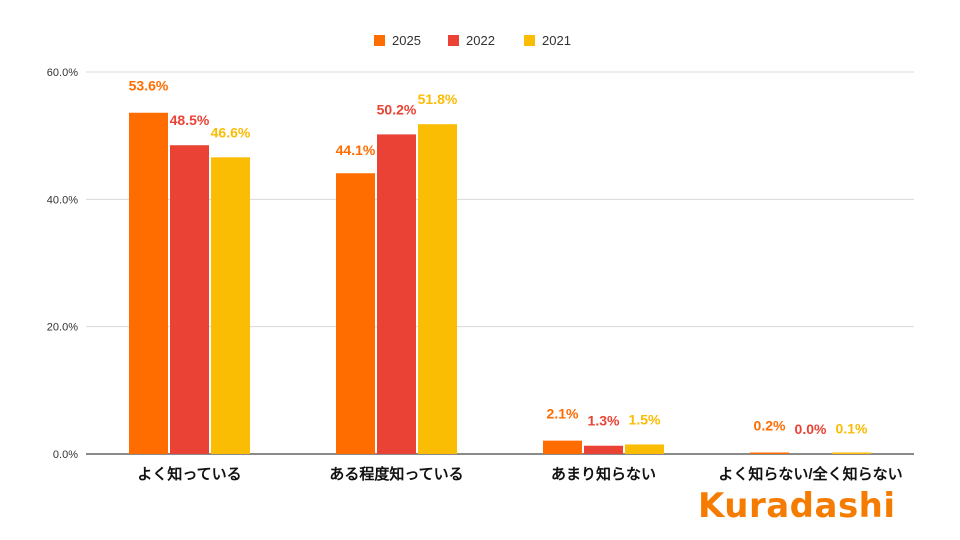 This screenshot has width=960, height=540. I want to click on x-category-label: あまり知らない, so click(603, 474).